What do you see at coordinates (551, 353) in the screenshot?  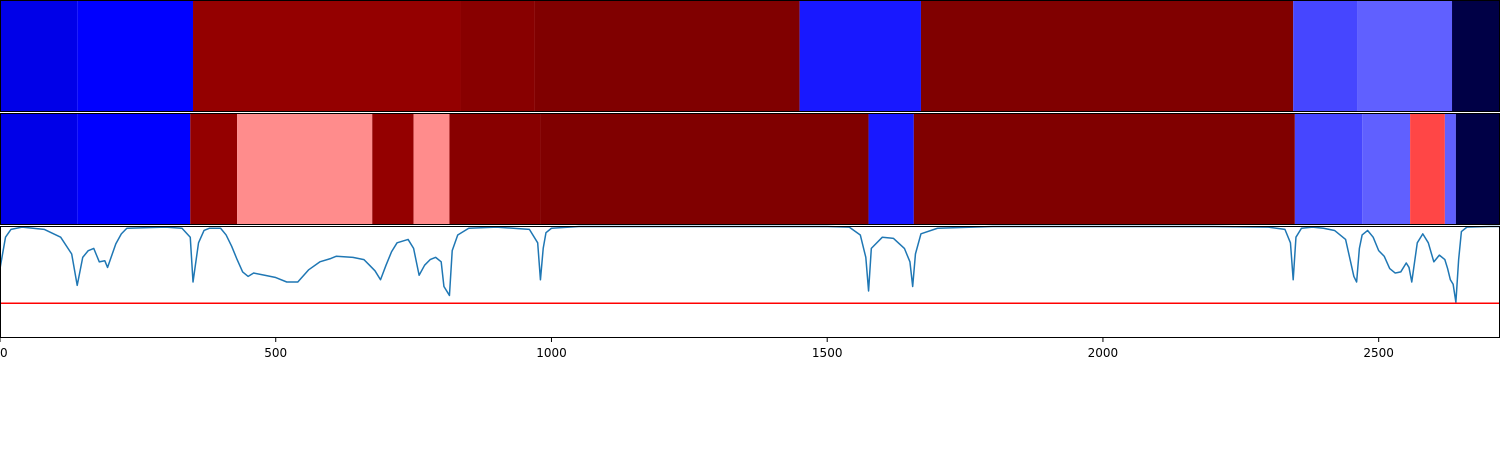 I see `x-tick-label: 1000` at bounding box center [551, 353].